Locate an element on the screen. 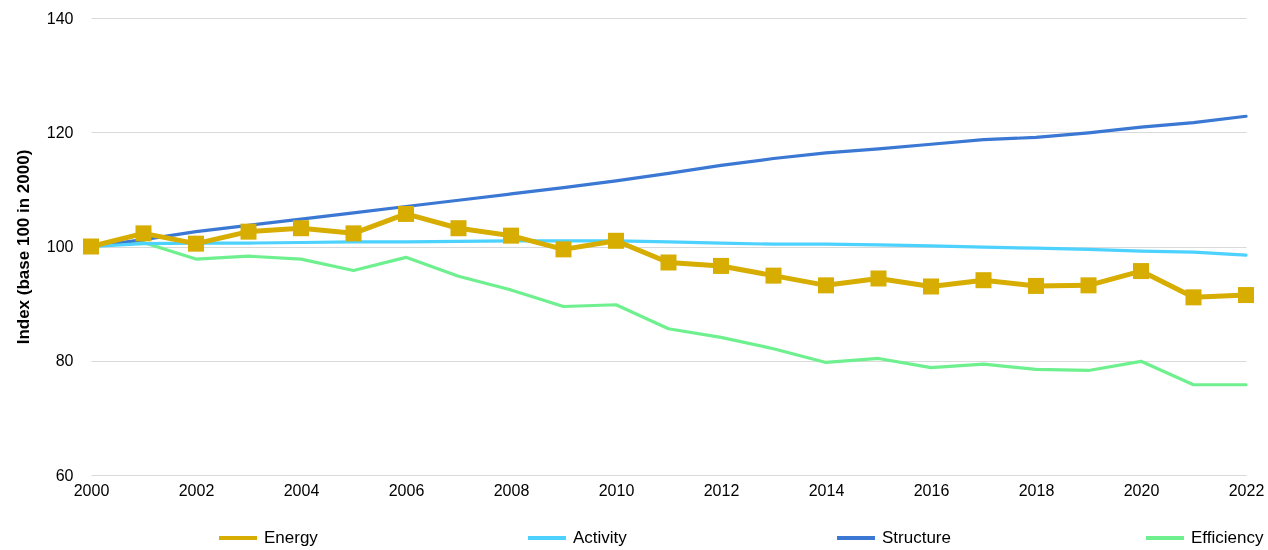  y-axis-title: Index (base 100 in 2000) is located at coordinates (23, 247).